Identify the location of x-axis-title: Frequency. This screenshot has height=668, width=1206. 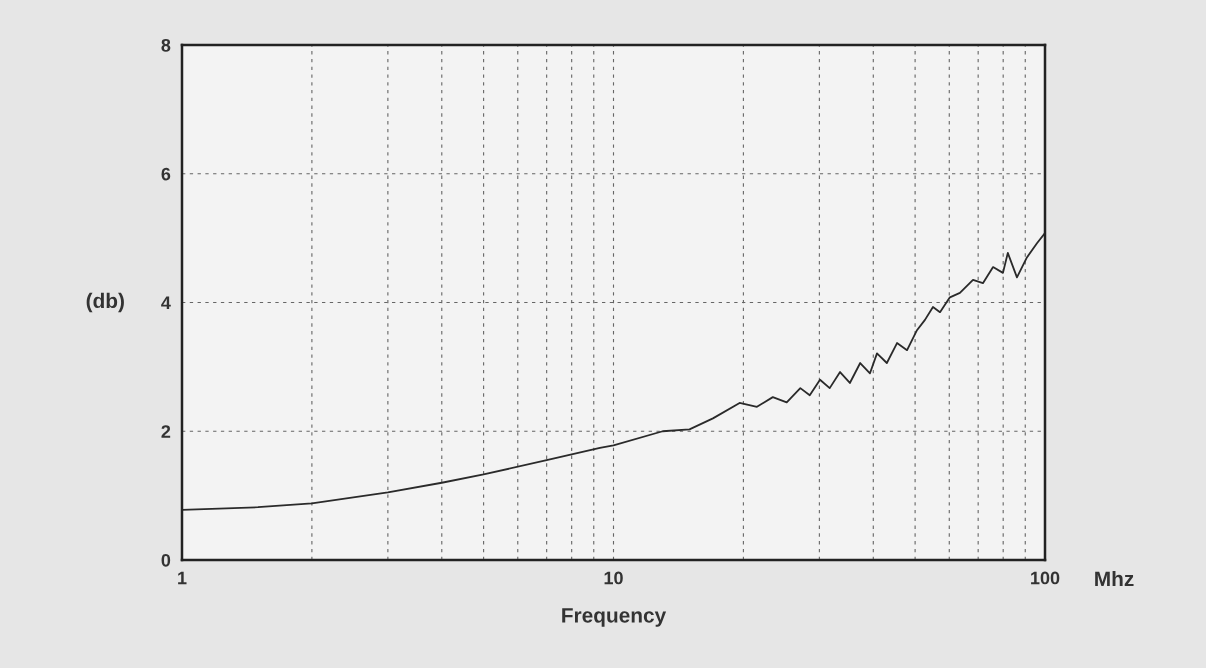
(614, 617).